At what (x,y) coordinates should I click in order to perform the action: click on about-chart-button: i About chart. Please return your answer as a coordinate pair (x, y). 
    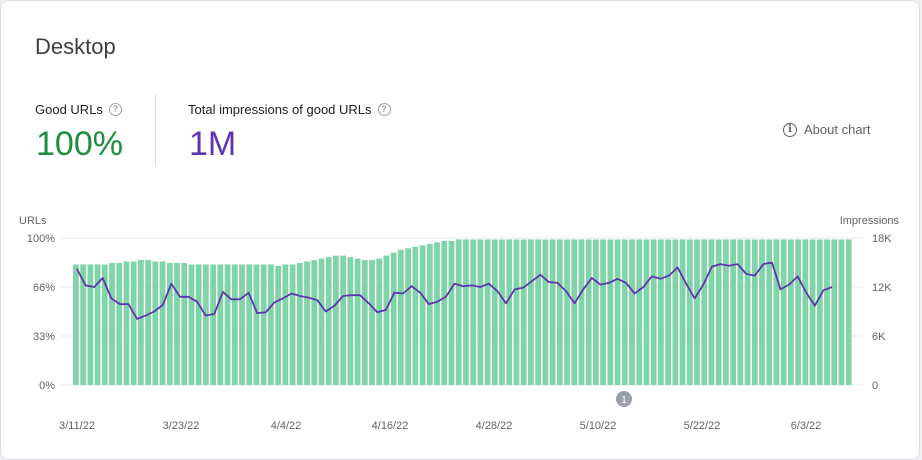
    Looking at the image, I should click on (827, 129).